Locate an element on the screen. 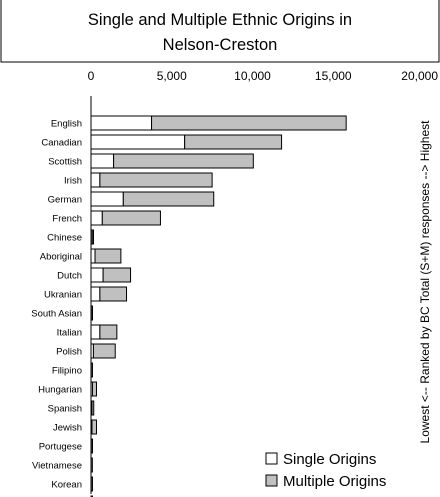  category-label: Italian is located at coordinates (69, 333).